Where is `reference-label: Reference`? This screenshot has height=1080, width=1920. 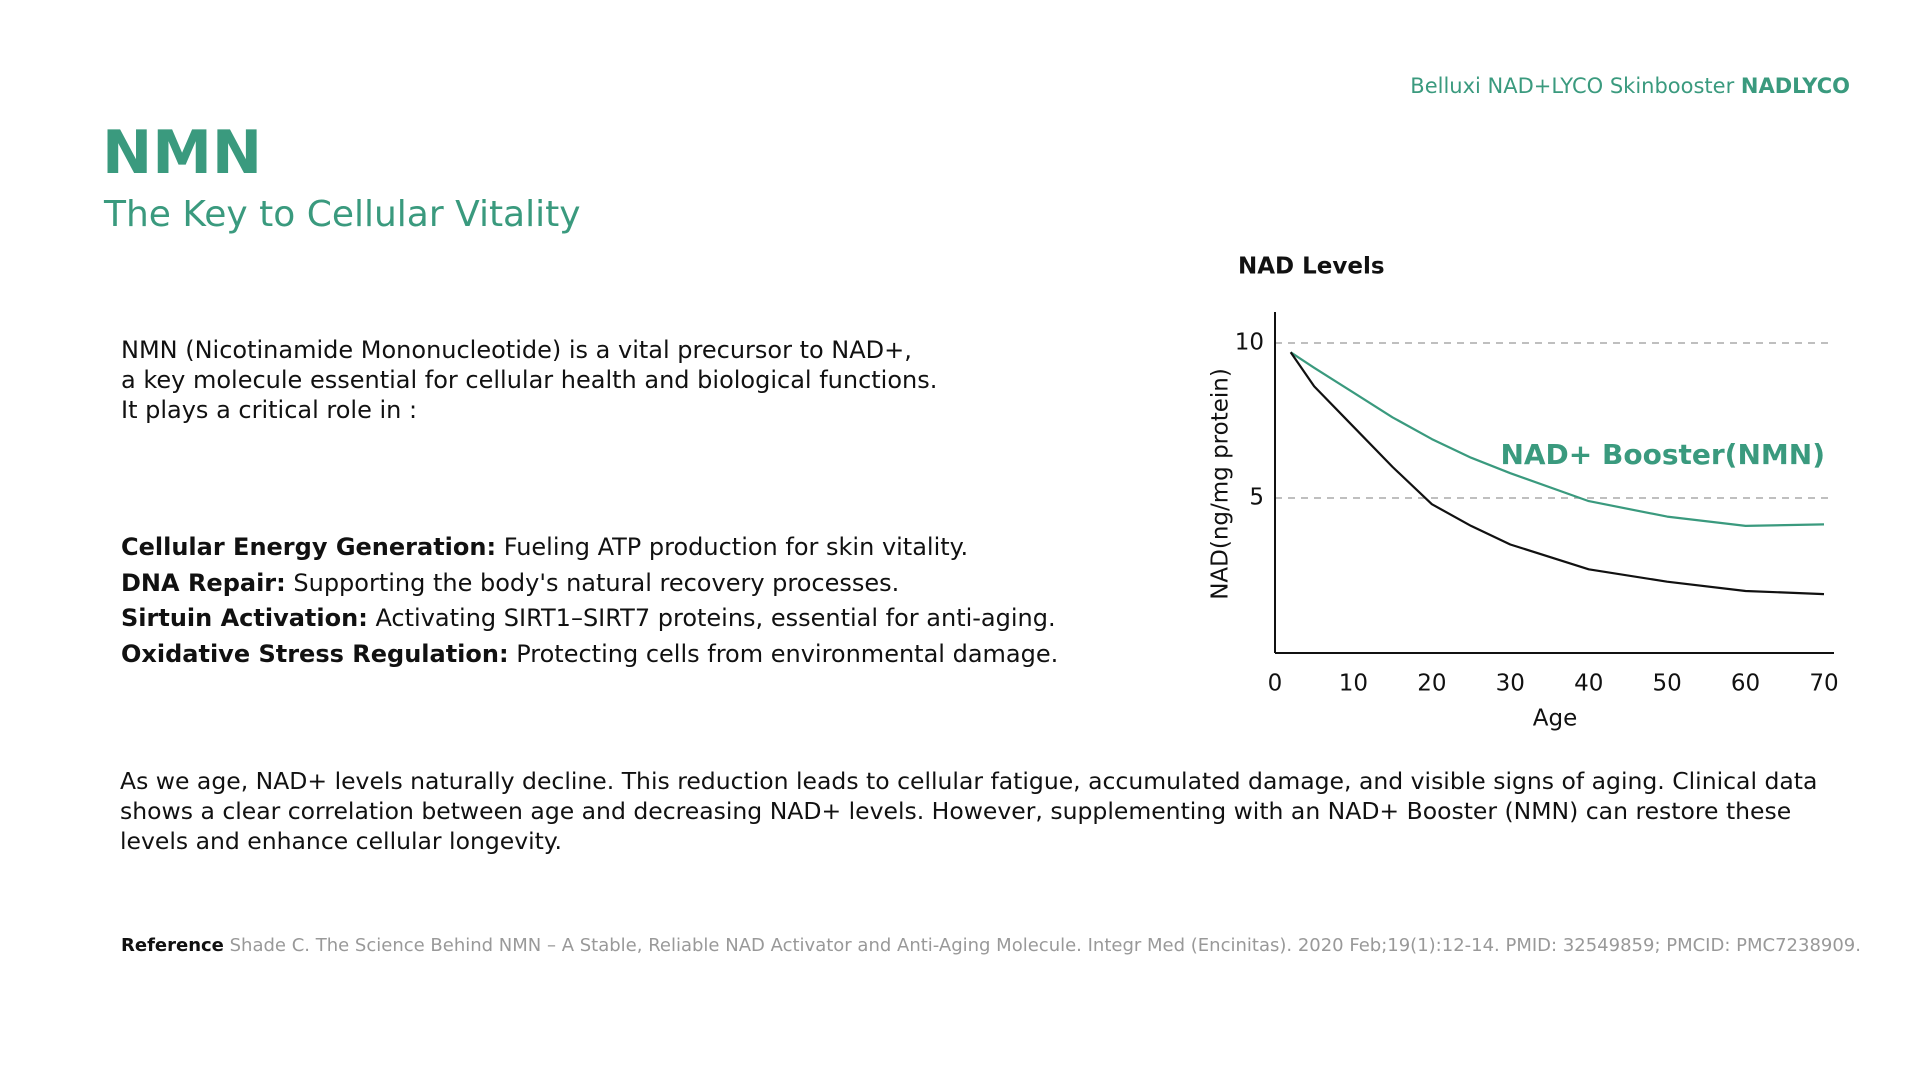 reference-label: Reference is located at coordinates (172, 945).